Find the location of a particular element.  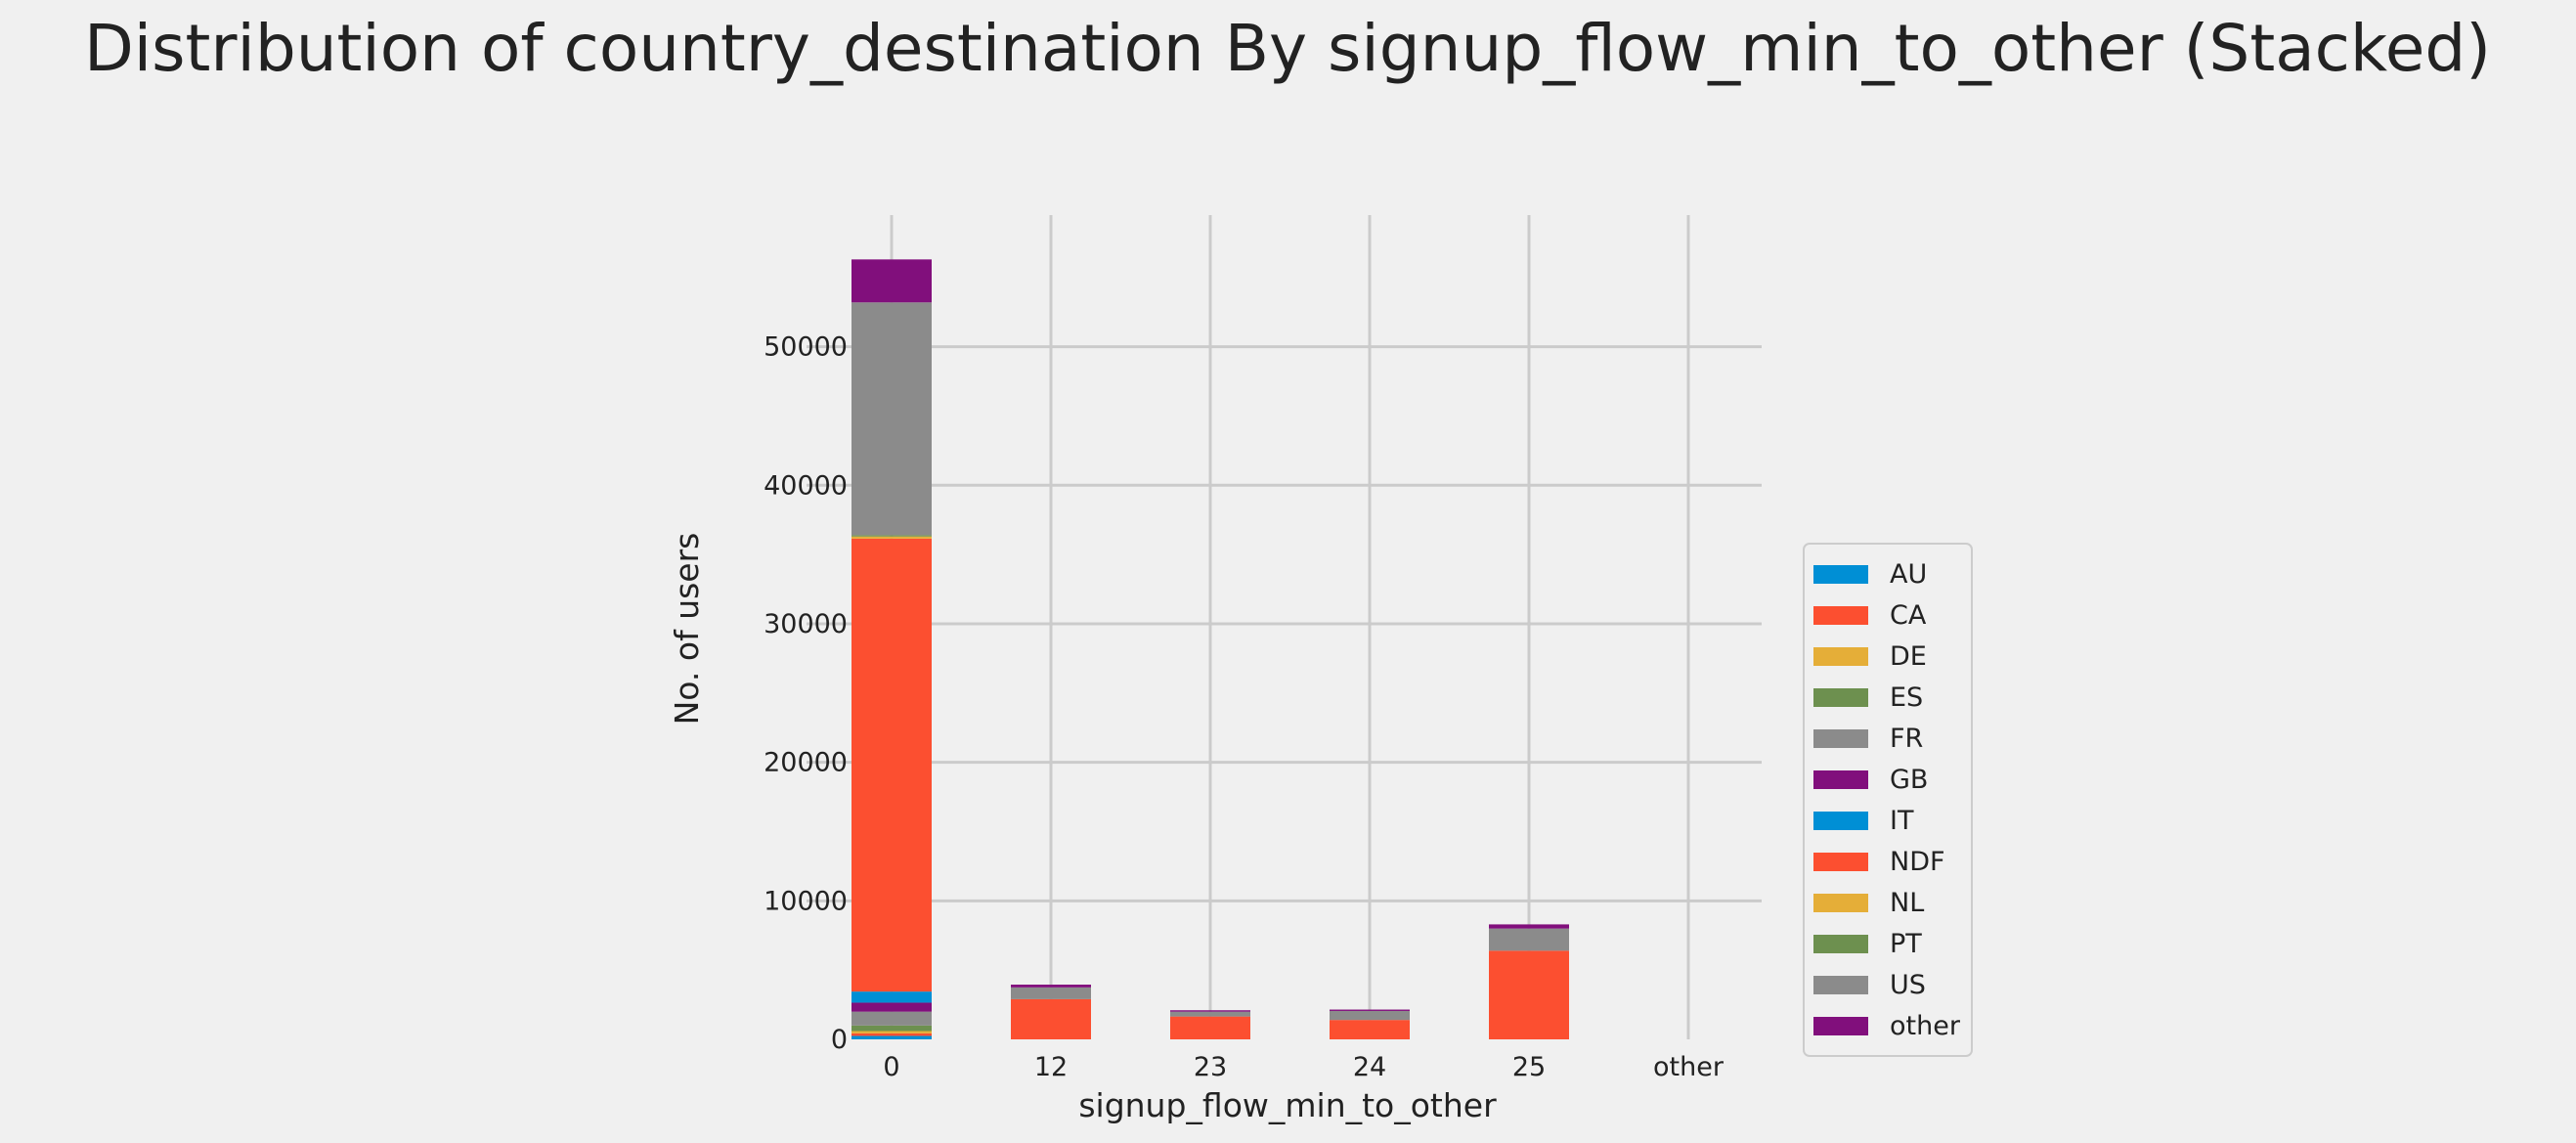

x-tick-label: other is located at coordinates (1689, 1067).